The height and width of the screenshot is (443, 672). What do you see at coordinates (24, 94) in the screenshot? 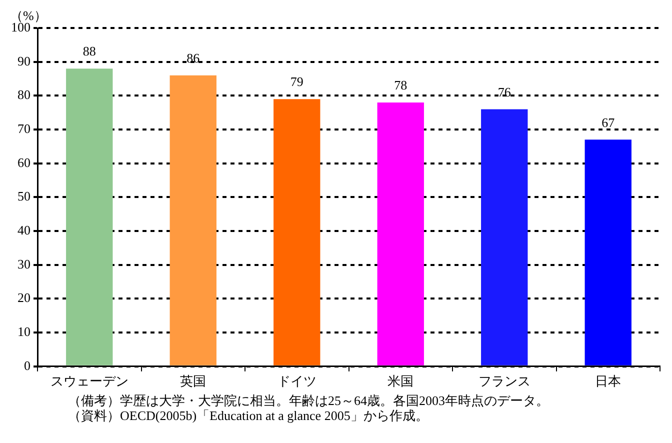
I see `y-tick-label: 80` at bounding box center [24, 94].